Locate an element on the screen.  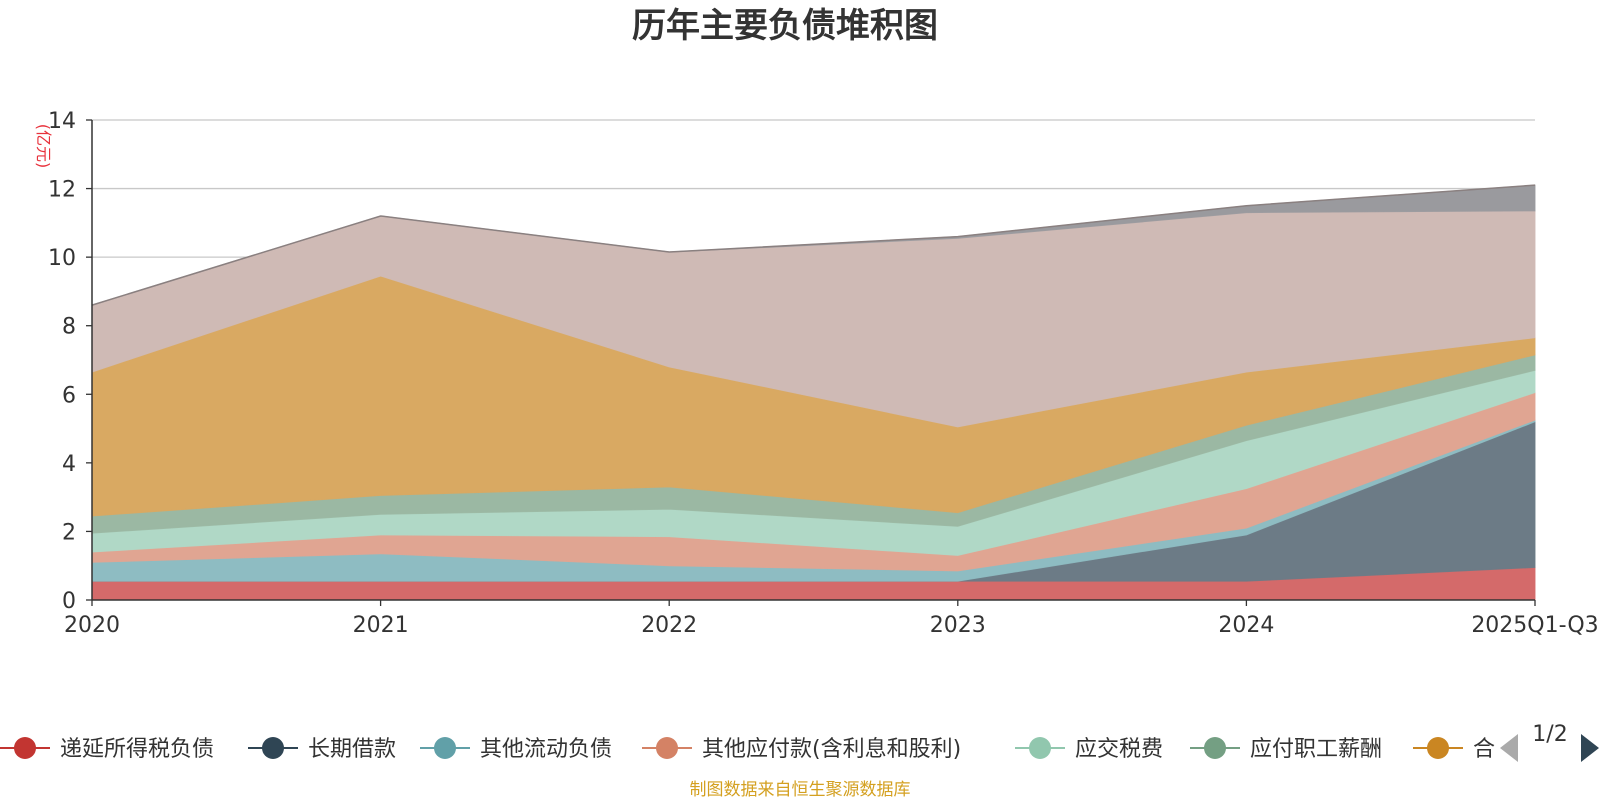
chart-title: 历年主要负债堆积图 is located at coordinates (785, 26).